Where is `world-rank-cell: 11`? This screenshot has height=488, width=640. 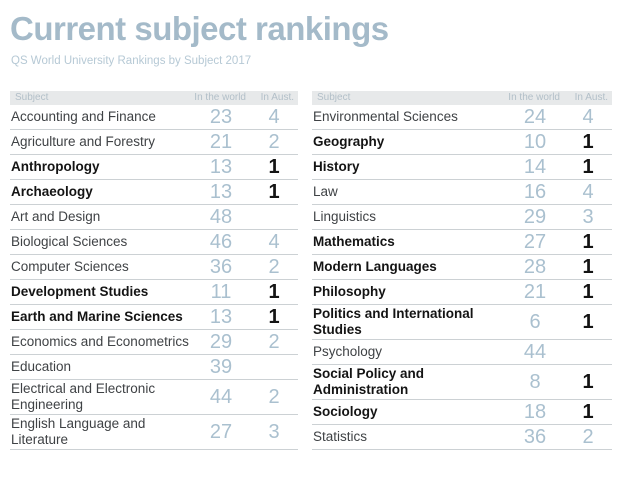
world-rank-cell: 11 is located at coordinates (221, 291).